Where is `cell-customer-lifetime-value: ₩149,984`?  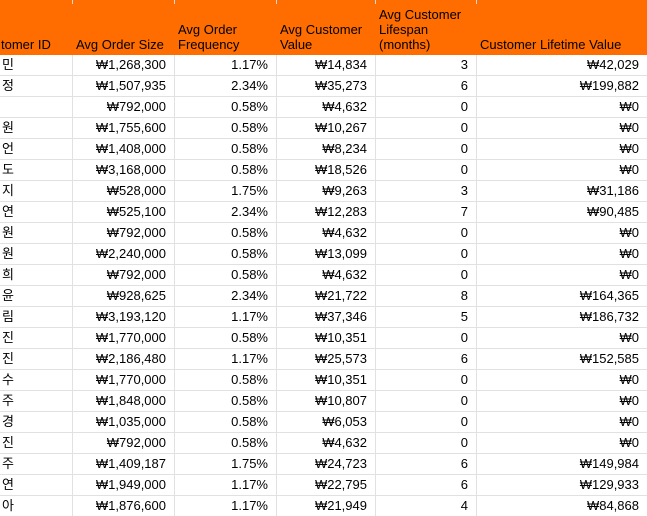
cell-customer-lifetime-value: ₩149,984 is located at coordinates (609, 463).